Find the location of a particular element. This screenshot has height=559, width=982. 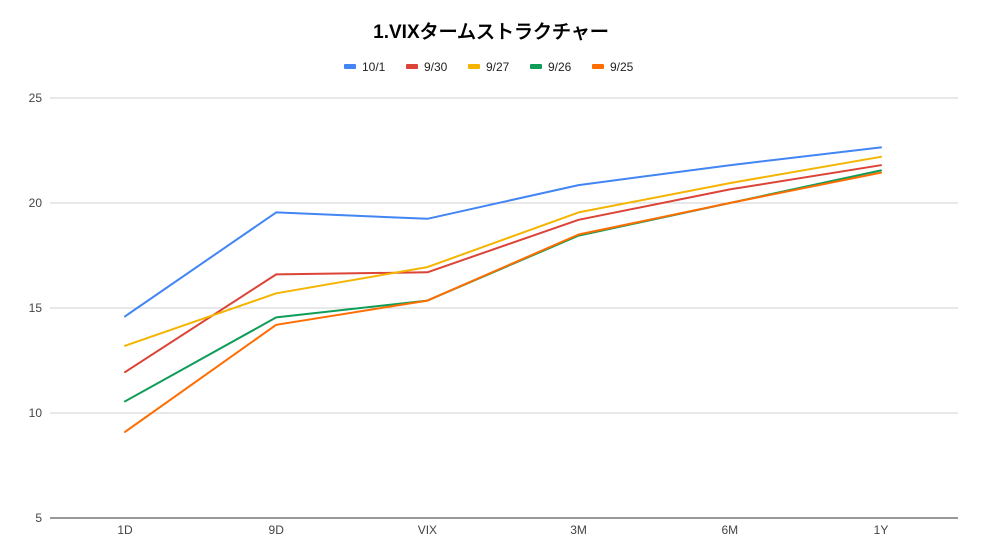

legend-item: 9/30 is located at coordinates (427, 67).